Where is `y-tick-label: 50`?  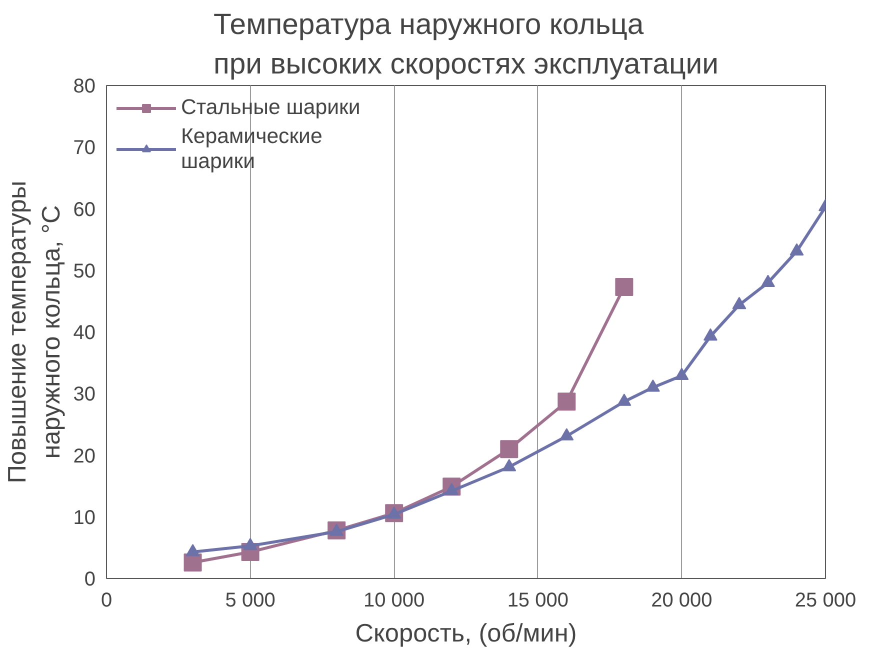 y-tick-label: 50 is located at coordinates (84, 271).